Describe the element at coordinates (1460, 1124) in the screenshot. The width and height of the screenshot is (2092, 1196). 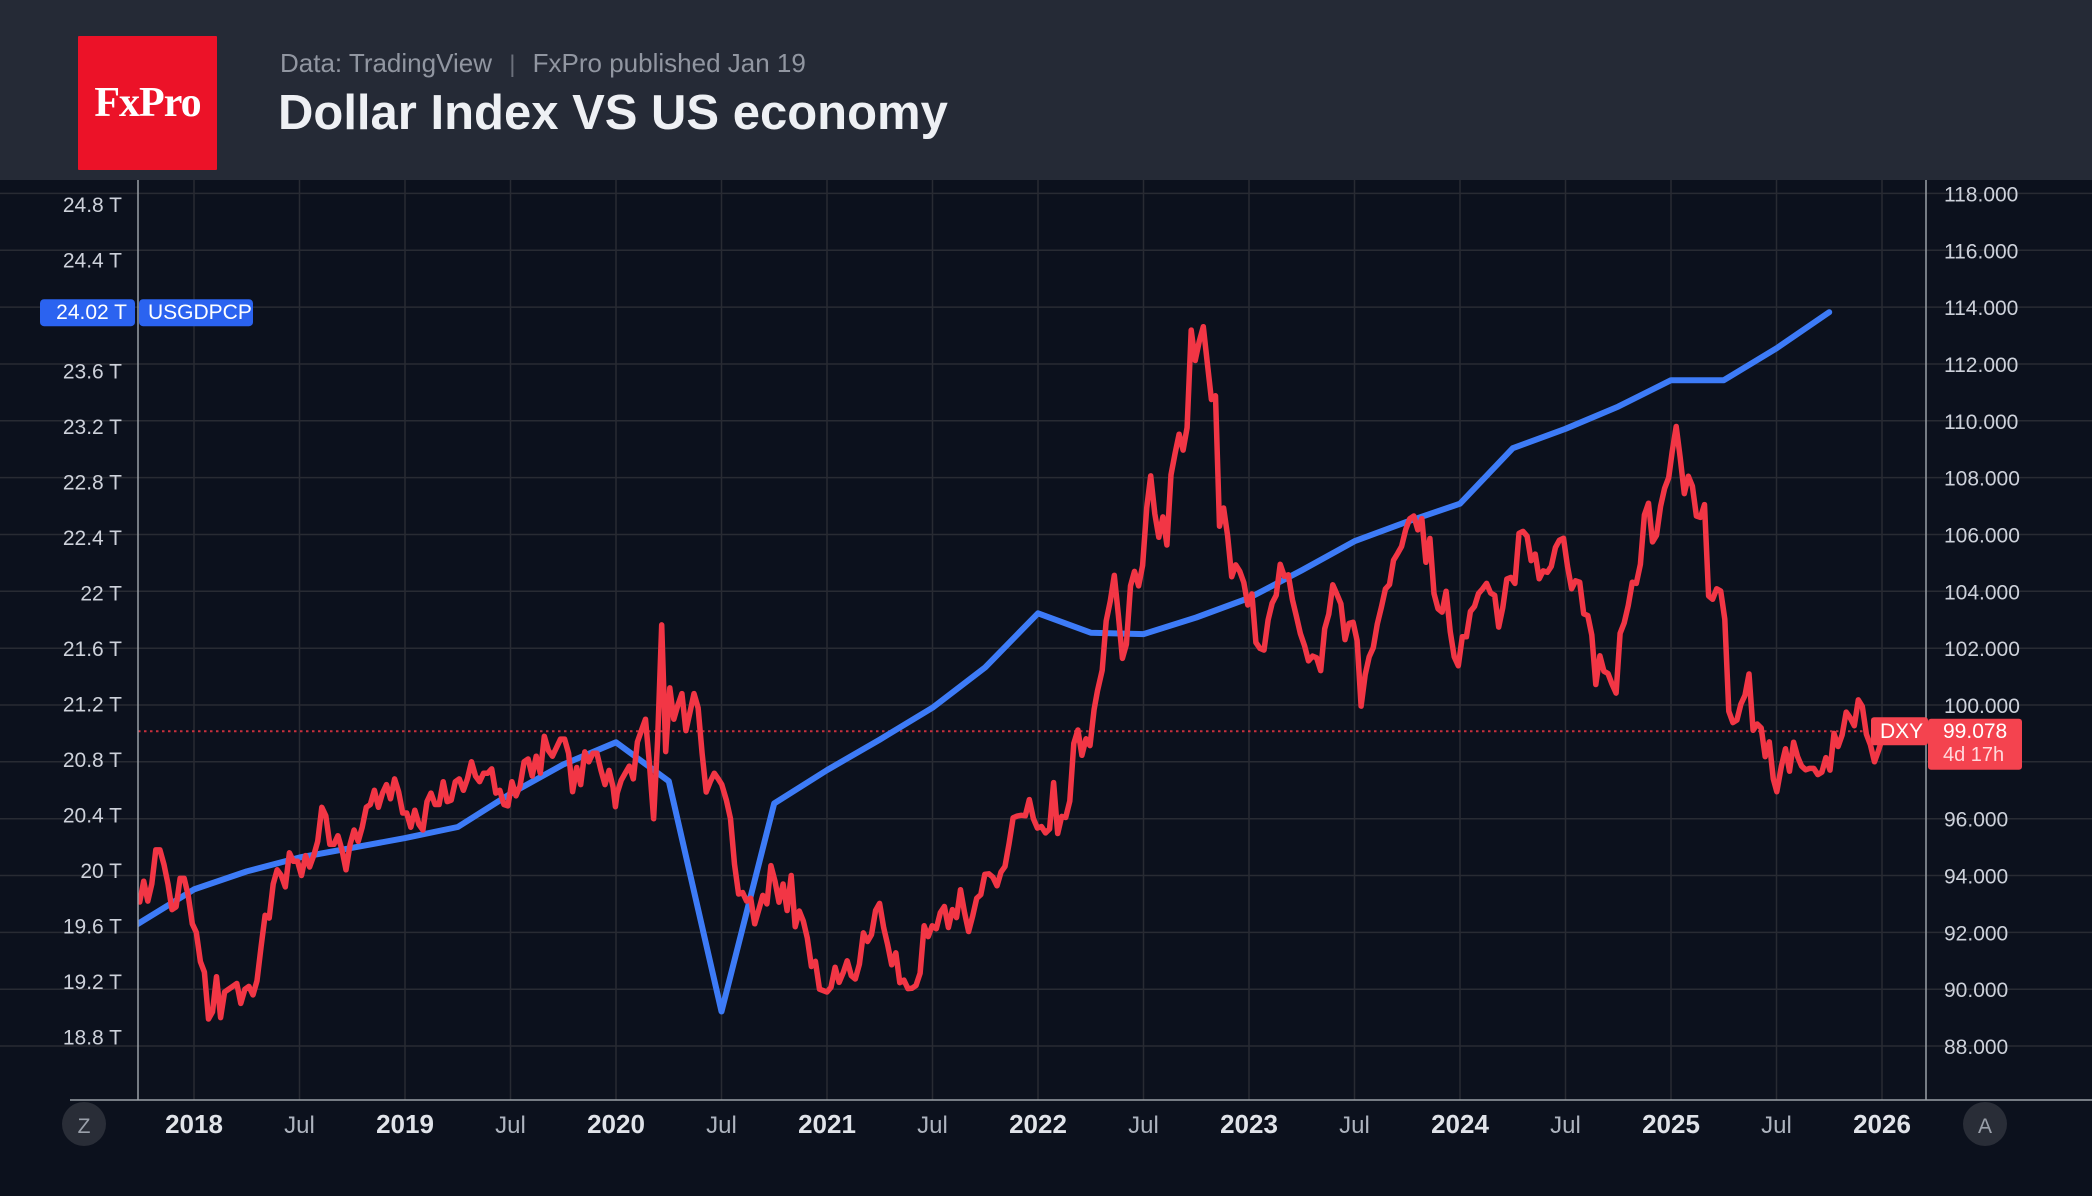
I see `svg-text: 2024` at that location.